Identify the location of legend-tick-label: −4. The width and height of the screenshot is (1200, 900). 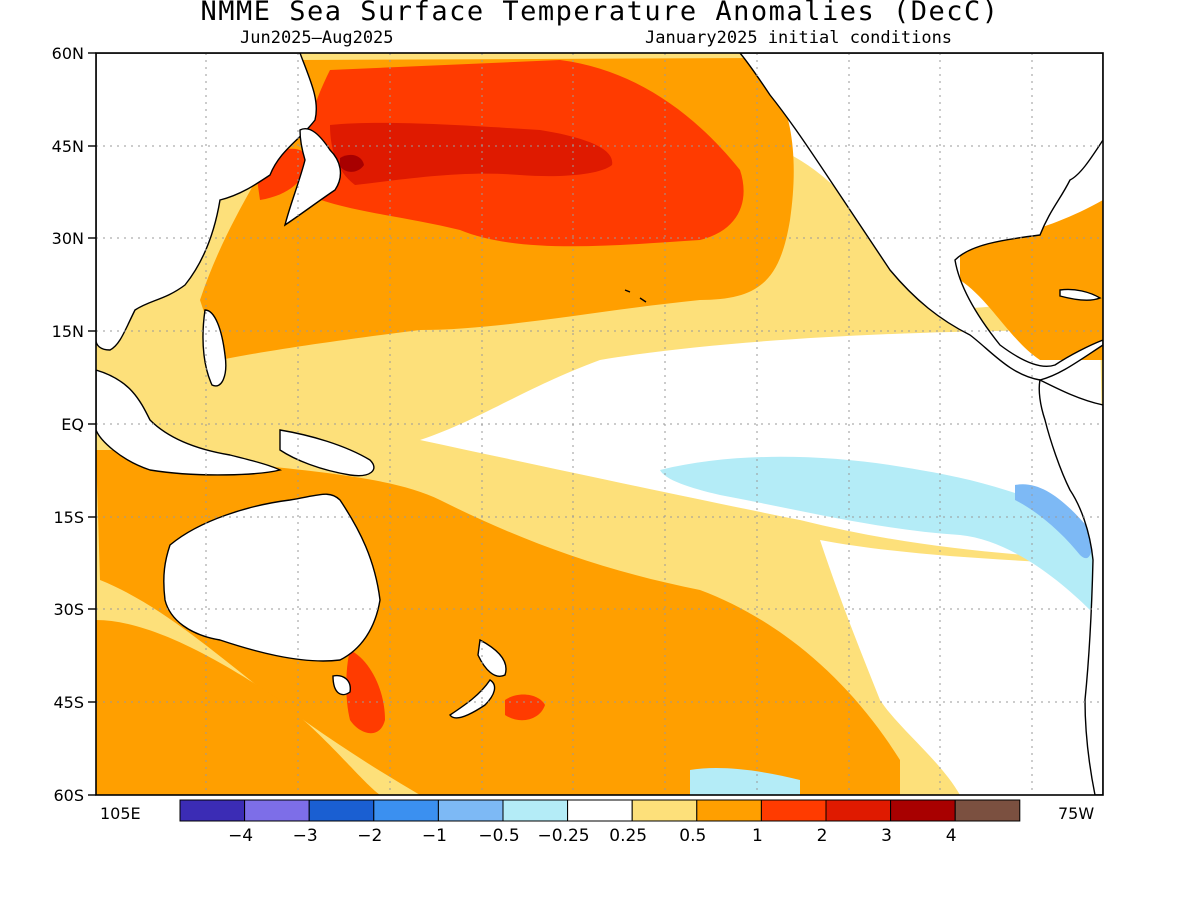
(241, 836).